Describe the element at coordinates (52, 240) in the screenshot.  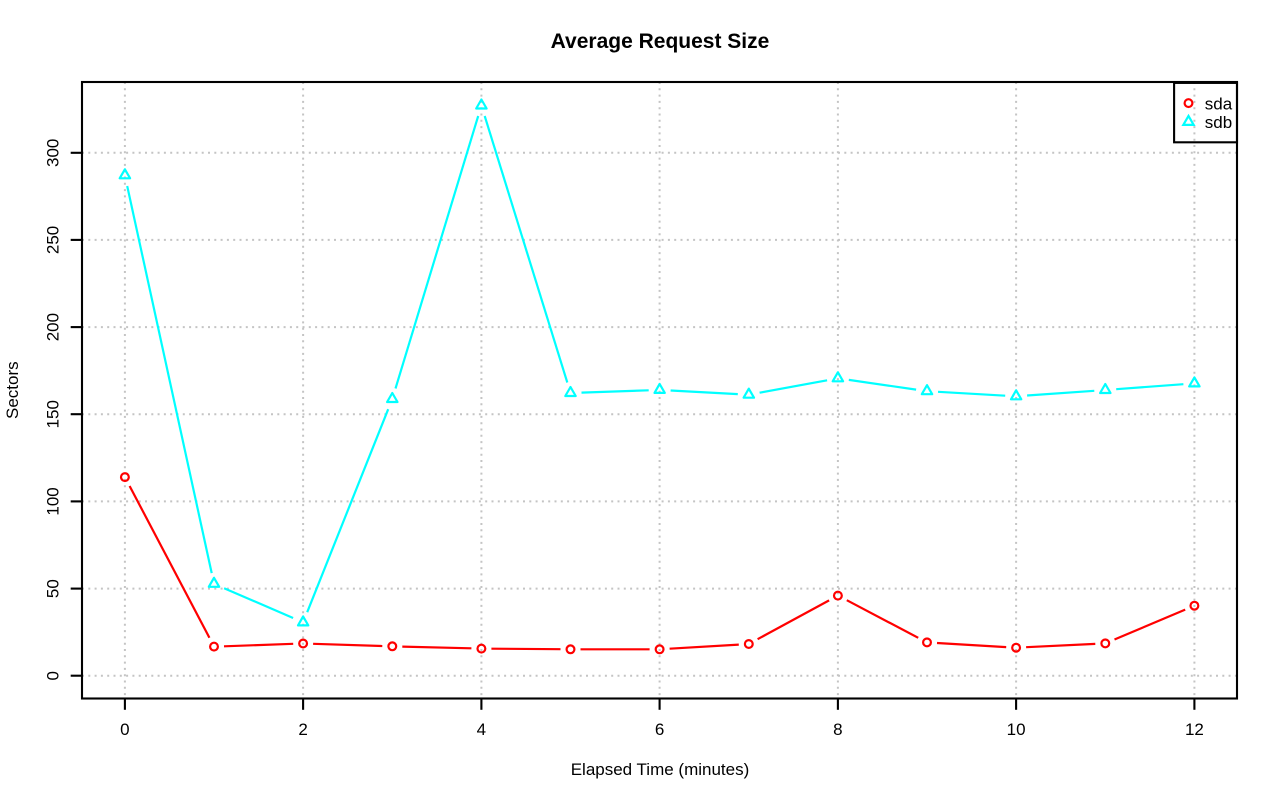
I see `svg-text: 250` at that location.